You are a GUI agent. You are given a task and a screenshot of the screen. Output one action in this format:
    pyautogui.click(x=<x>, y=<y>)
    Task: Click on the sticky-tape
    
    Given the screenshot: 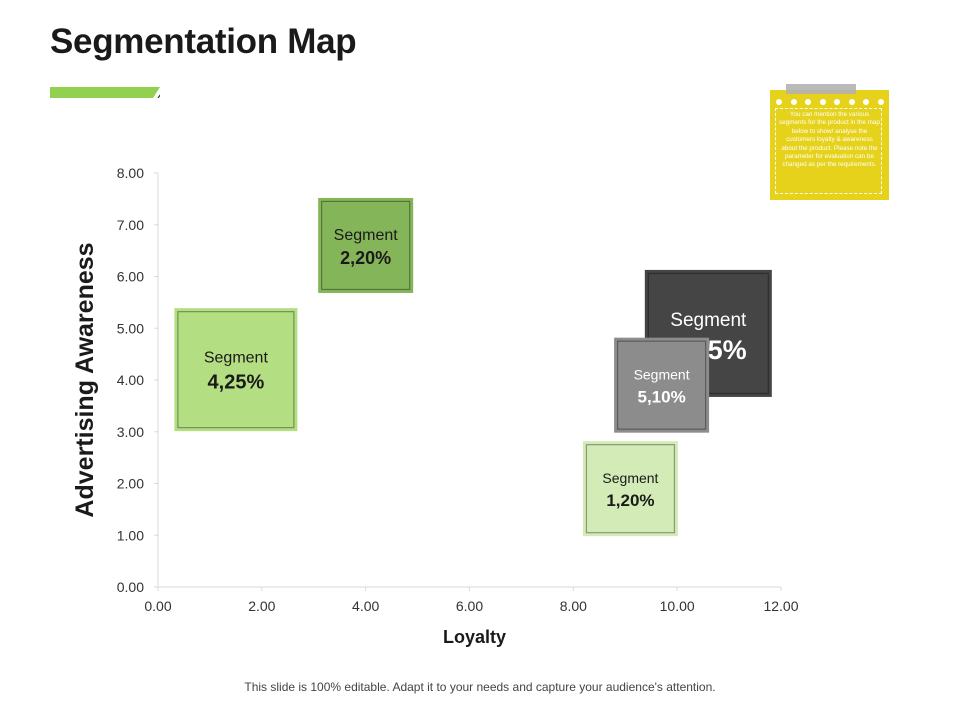 What is the action you would take?
    pyautogui.click(x=821, y=89)
    